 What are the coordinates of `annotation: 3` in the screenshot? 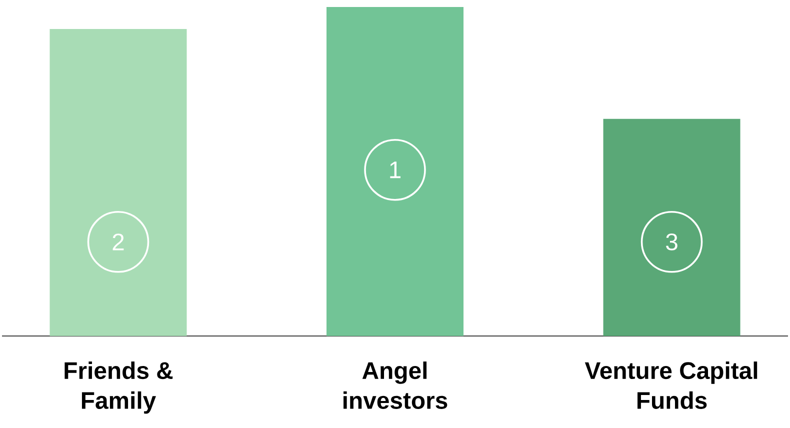 It's located at (672, 241).